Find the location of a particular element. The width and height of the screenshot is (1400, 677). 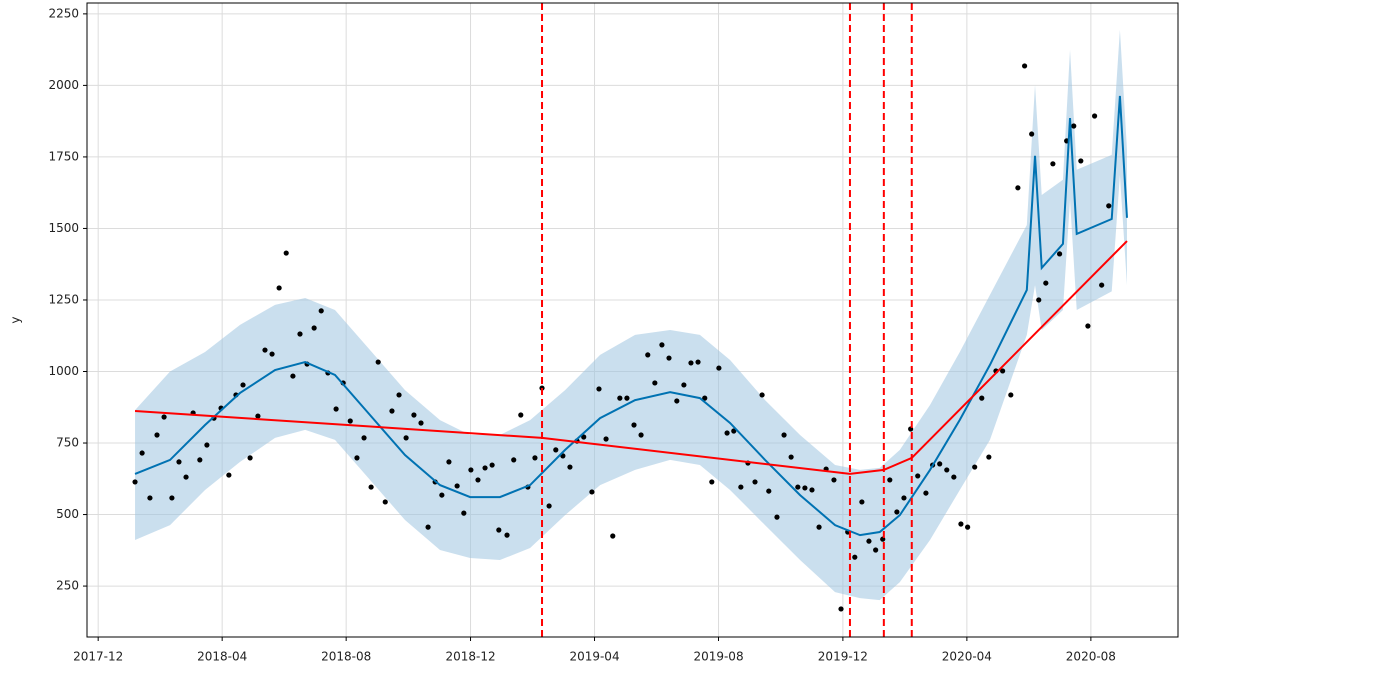

x-tick-label: 2020-04 is located at coordinates (967, 657).